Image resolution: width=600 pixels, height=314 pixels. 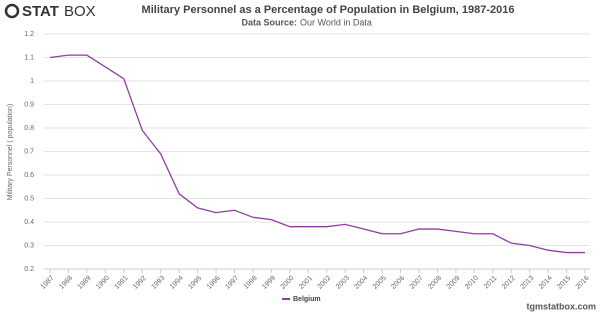 What do you see at coordinates (380, 283) in the screenshot?
I see `x-tick-label: 2005` at bounding box center [380, 283].